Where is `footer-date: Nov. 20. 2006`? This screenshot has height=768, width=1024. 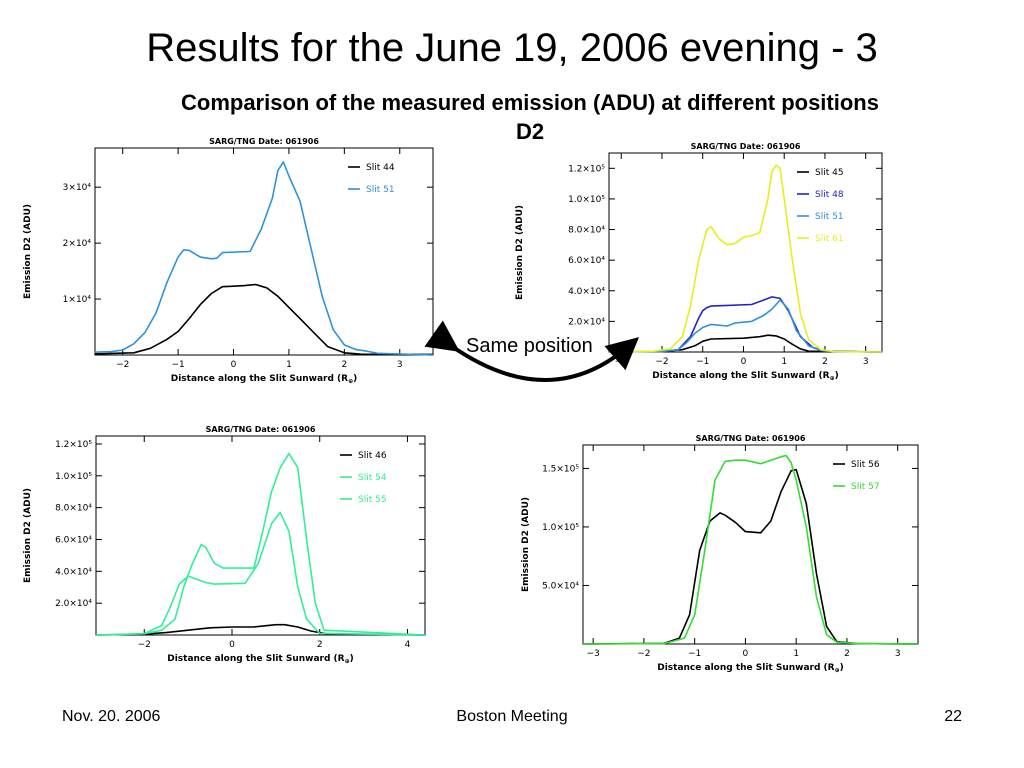 footer-date: Nov. 20. 2006 is located at coordinates (111, 716).